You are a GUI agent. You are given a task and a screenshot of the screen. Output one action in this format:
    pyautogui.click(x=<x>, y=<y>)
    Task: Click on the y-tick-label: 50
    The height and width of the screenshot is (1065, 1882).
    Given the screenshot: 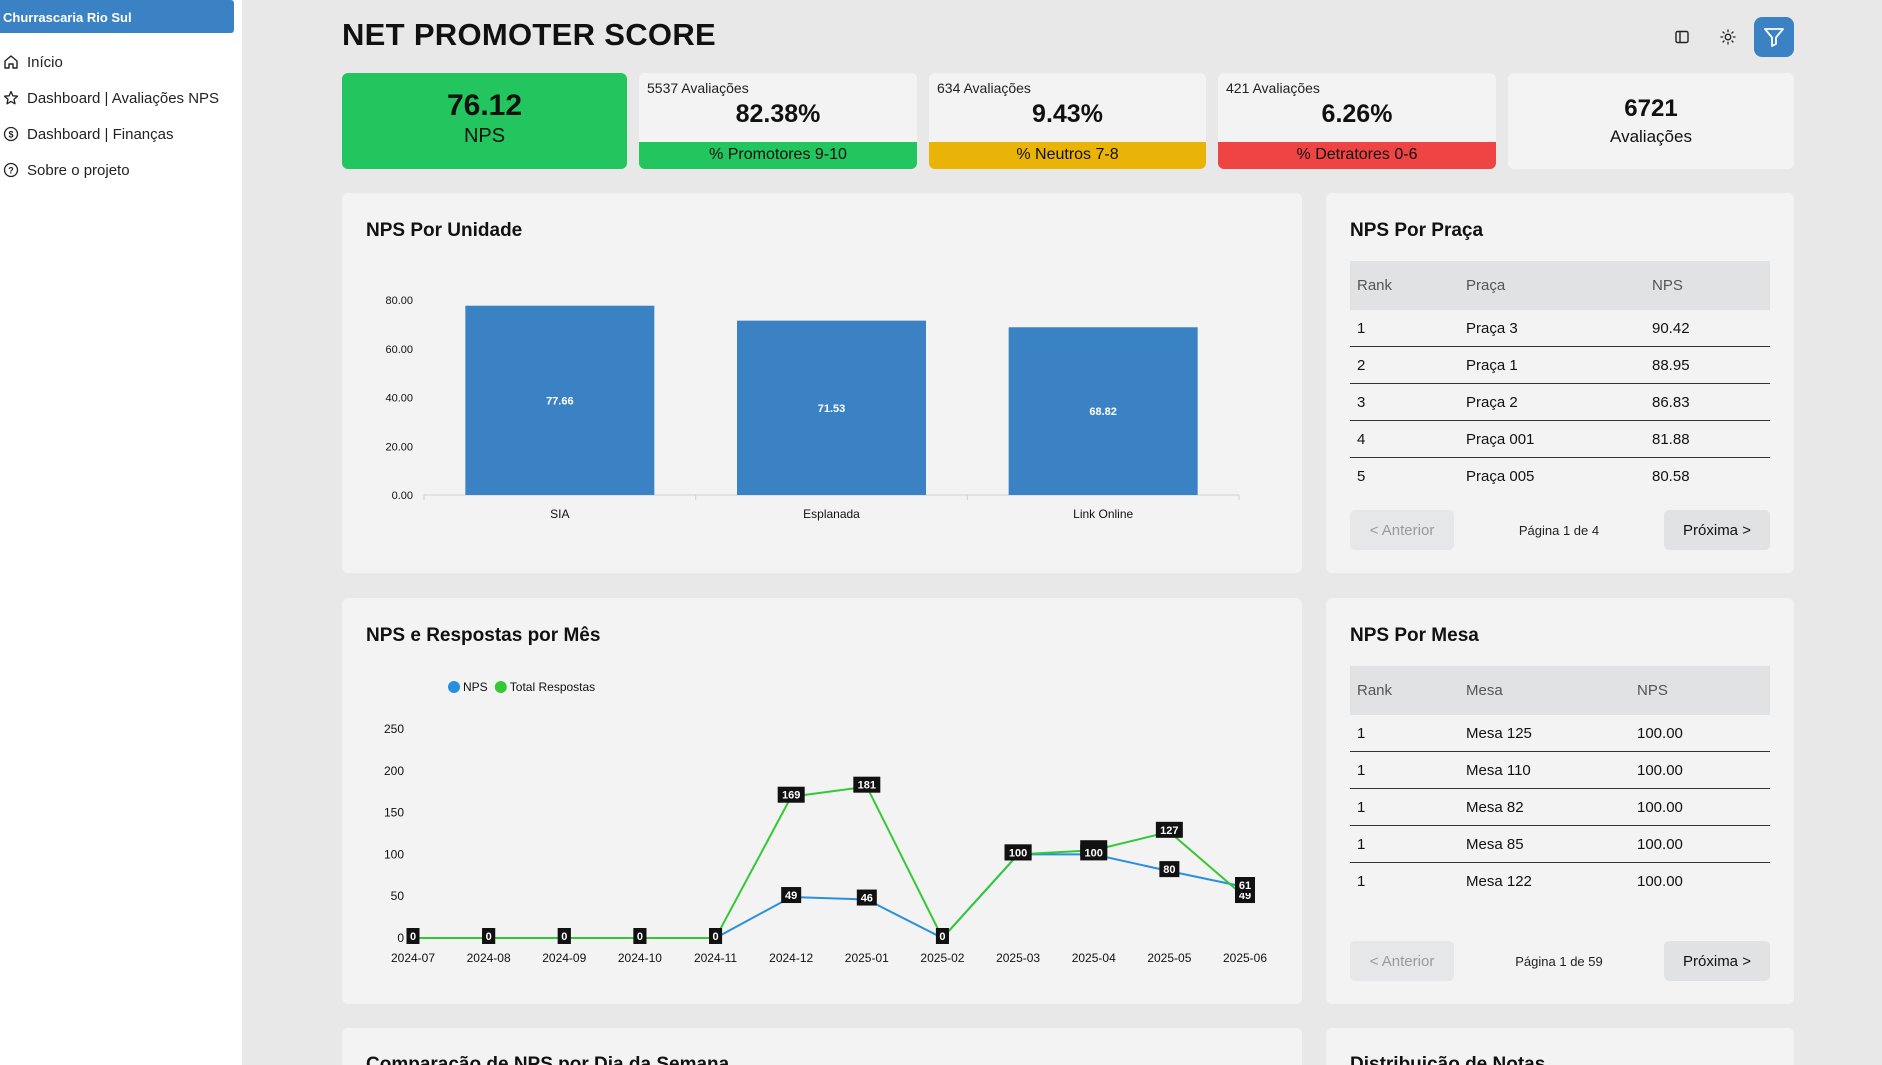 What is the action you would take?
    pyautogui.click(x=398, y=896)
    